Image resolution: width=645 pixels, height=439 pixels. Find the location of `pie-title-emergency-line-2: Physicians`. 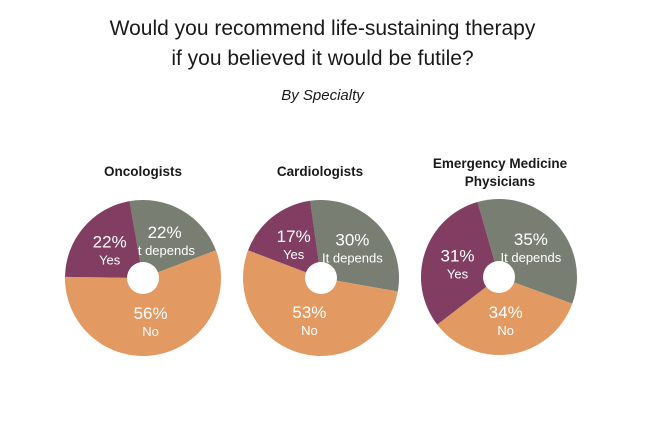

pie-title-emergency-line-2: Physicians is located at coordinates (500, 181).